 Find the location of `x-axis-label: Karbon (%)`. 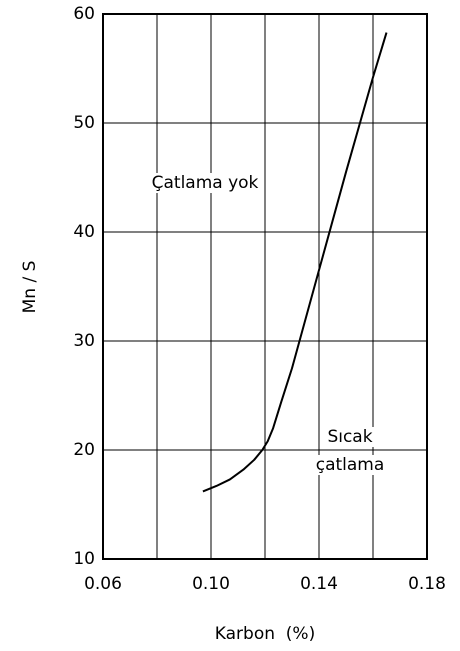

x-axis-label: Karbon (%) is located at coordinates (265, 634).